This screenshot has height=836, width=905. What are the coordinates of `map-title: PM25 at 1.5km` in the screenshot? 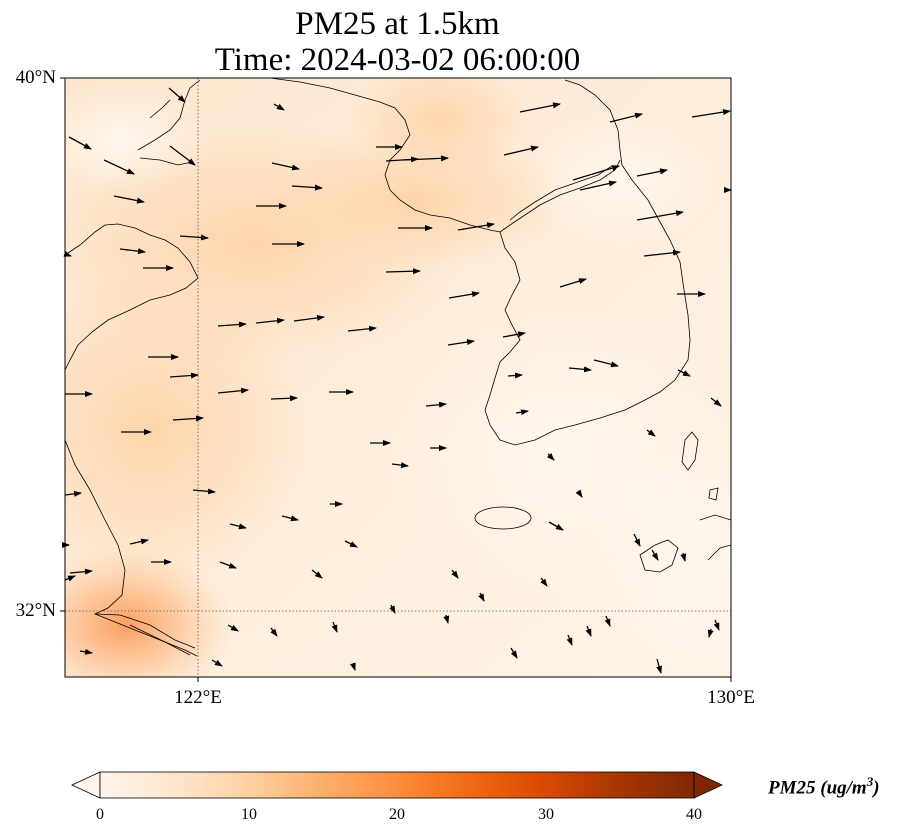 It's located at (397, 24).